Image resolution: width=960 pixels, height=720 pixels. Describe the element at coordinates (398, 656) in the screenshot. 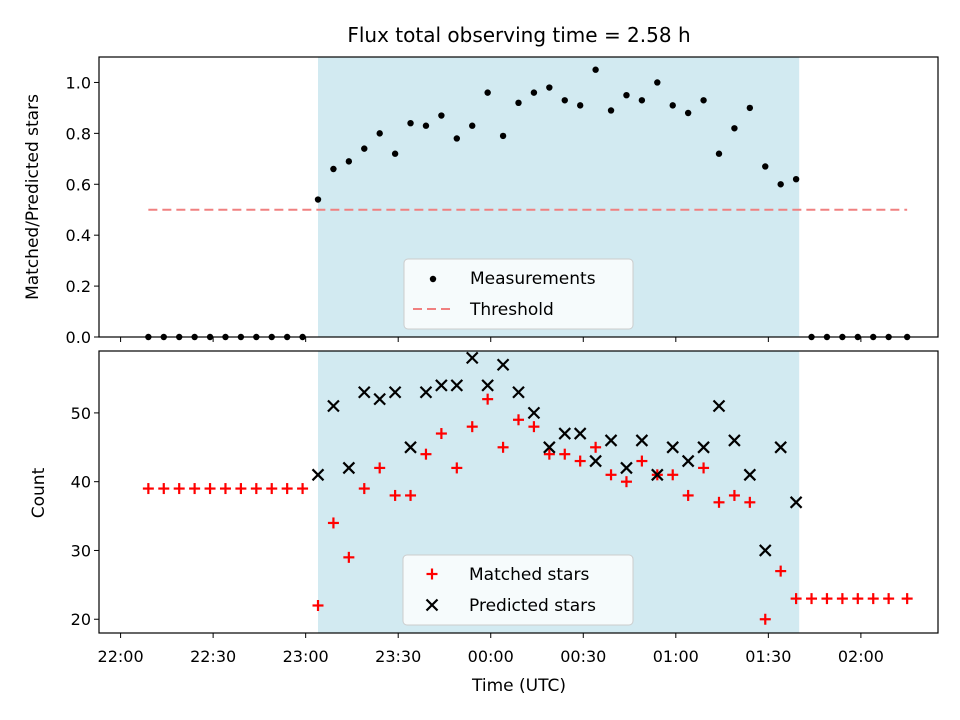

I see `x-tick-label: 23:30` at that location.